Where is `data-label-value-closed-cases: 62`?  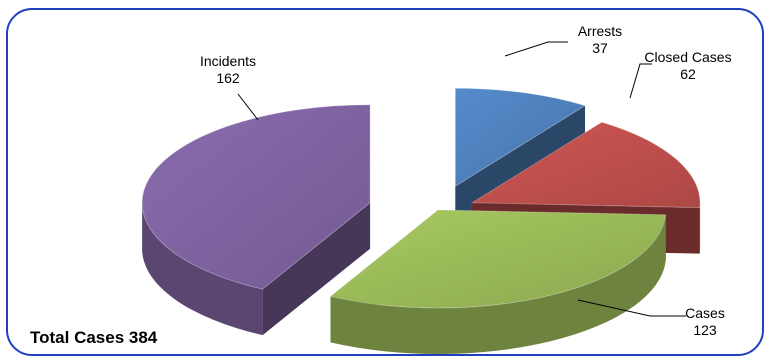 data-label-value-closed-cases: 62 is located at coordinates (688, 74).